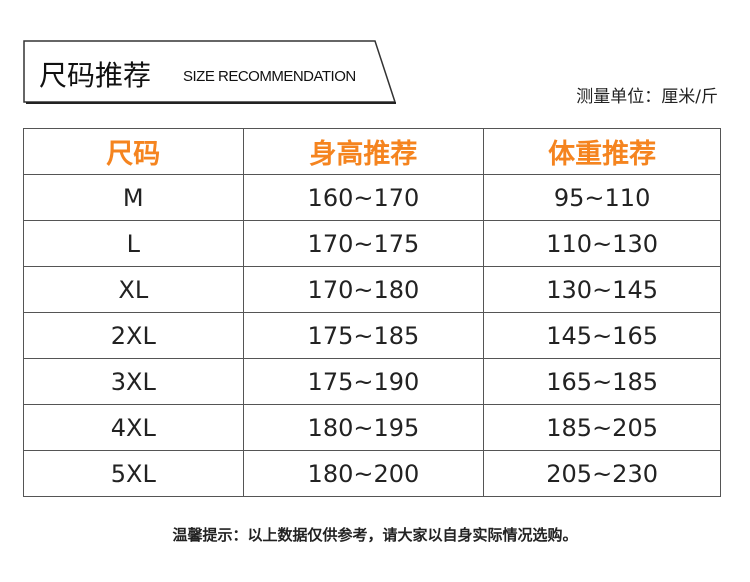 The height and width of the screenshot is (582, 750). Describe the element at coordinates (363, 473) in the screenshot. I see `cell-height: 180~200` at that location.